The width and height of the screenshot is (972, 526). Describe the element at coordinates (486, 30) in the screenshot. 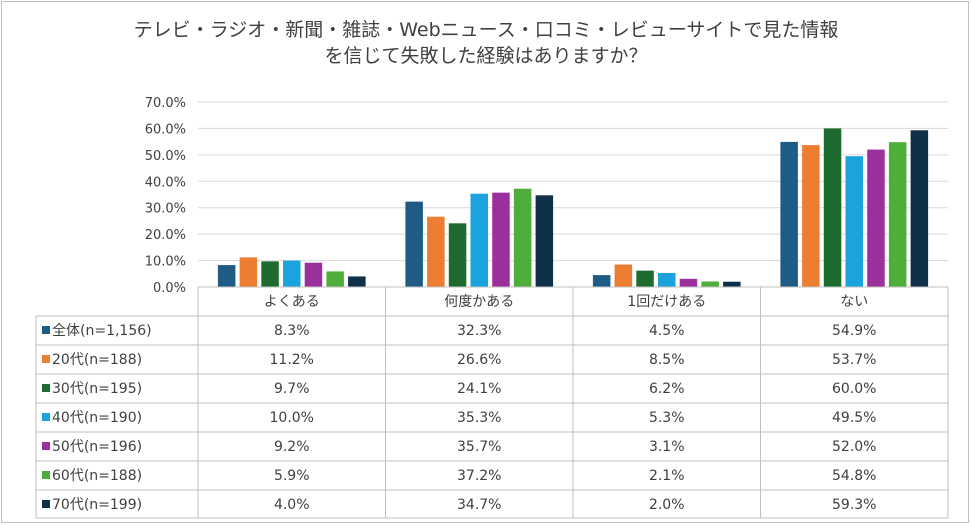

I see `chart-title-line1: テレビ・ラジオ・新聞・雑誌・Webニュース・口コミ・レビューサイトで見た情報` at that location.